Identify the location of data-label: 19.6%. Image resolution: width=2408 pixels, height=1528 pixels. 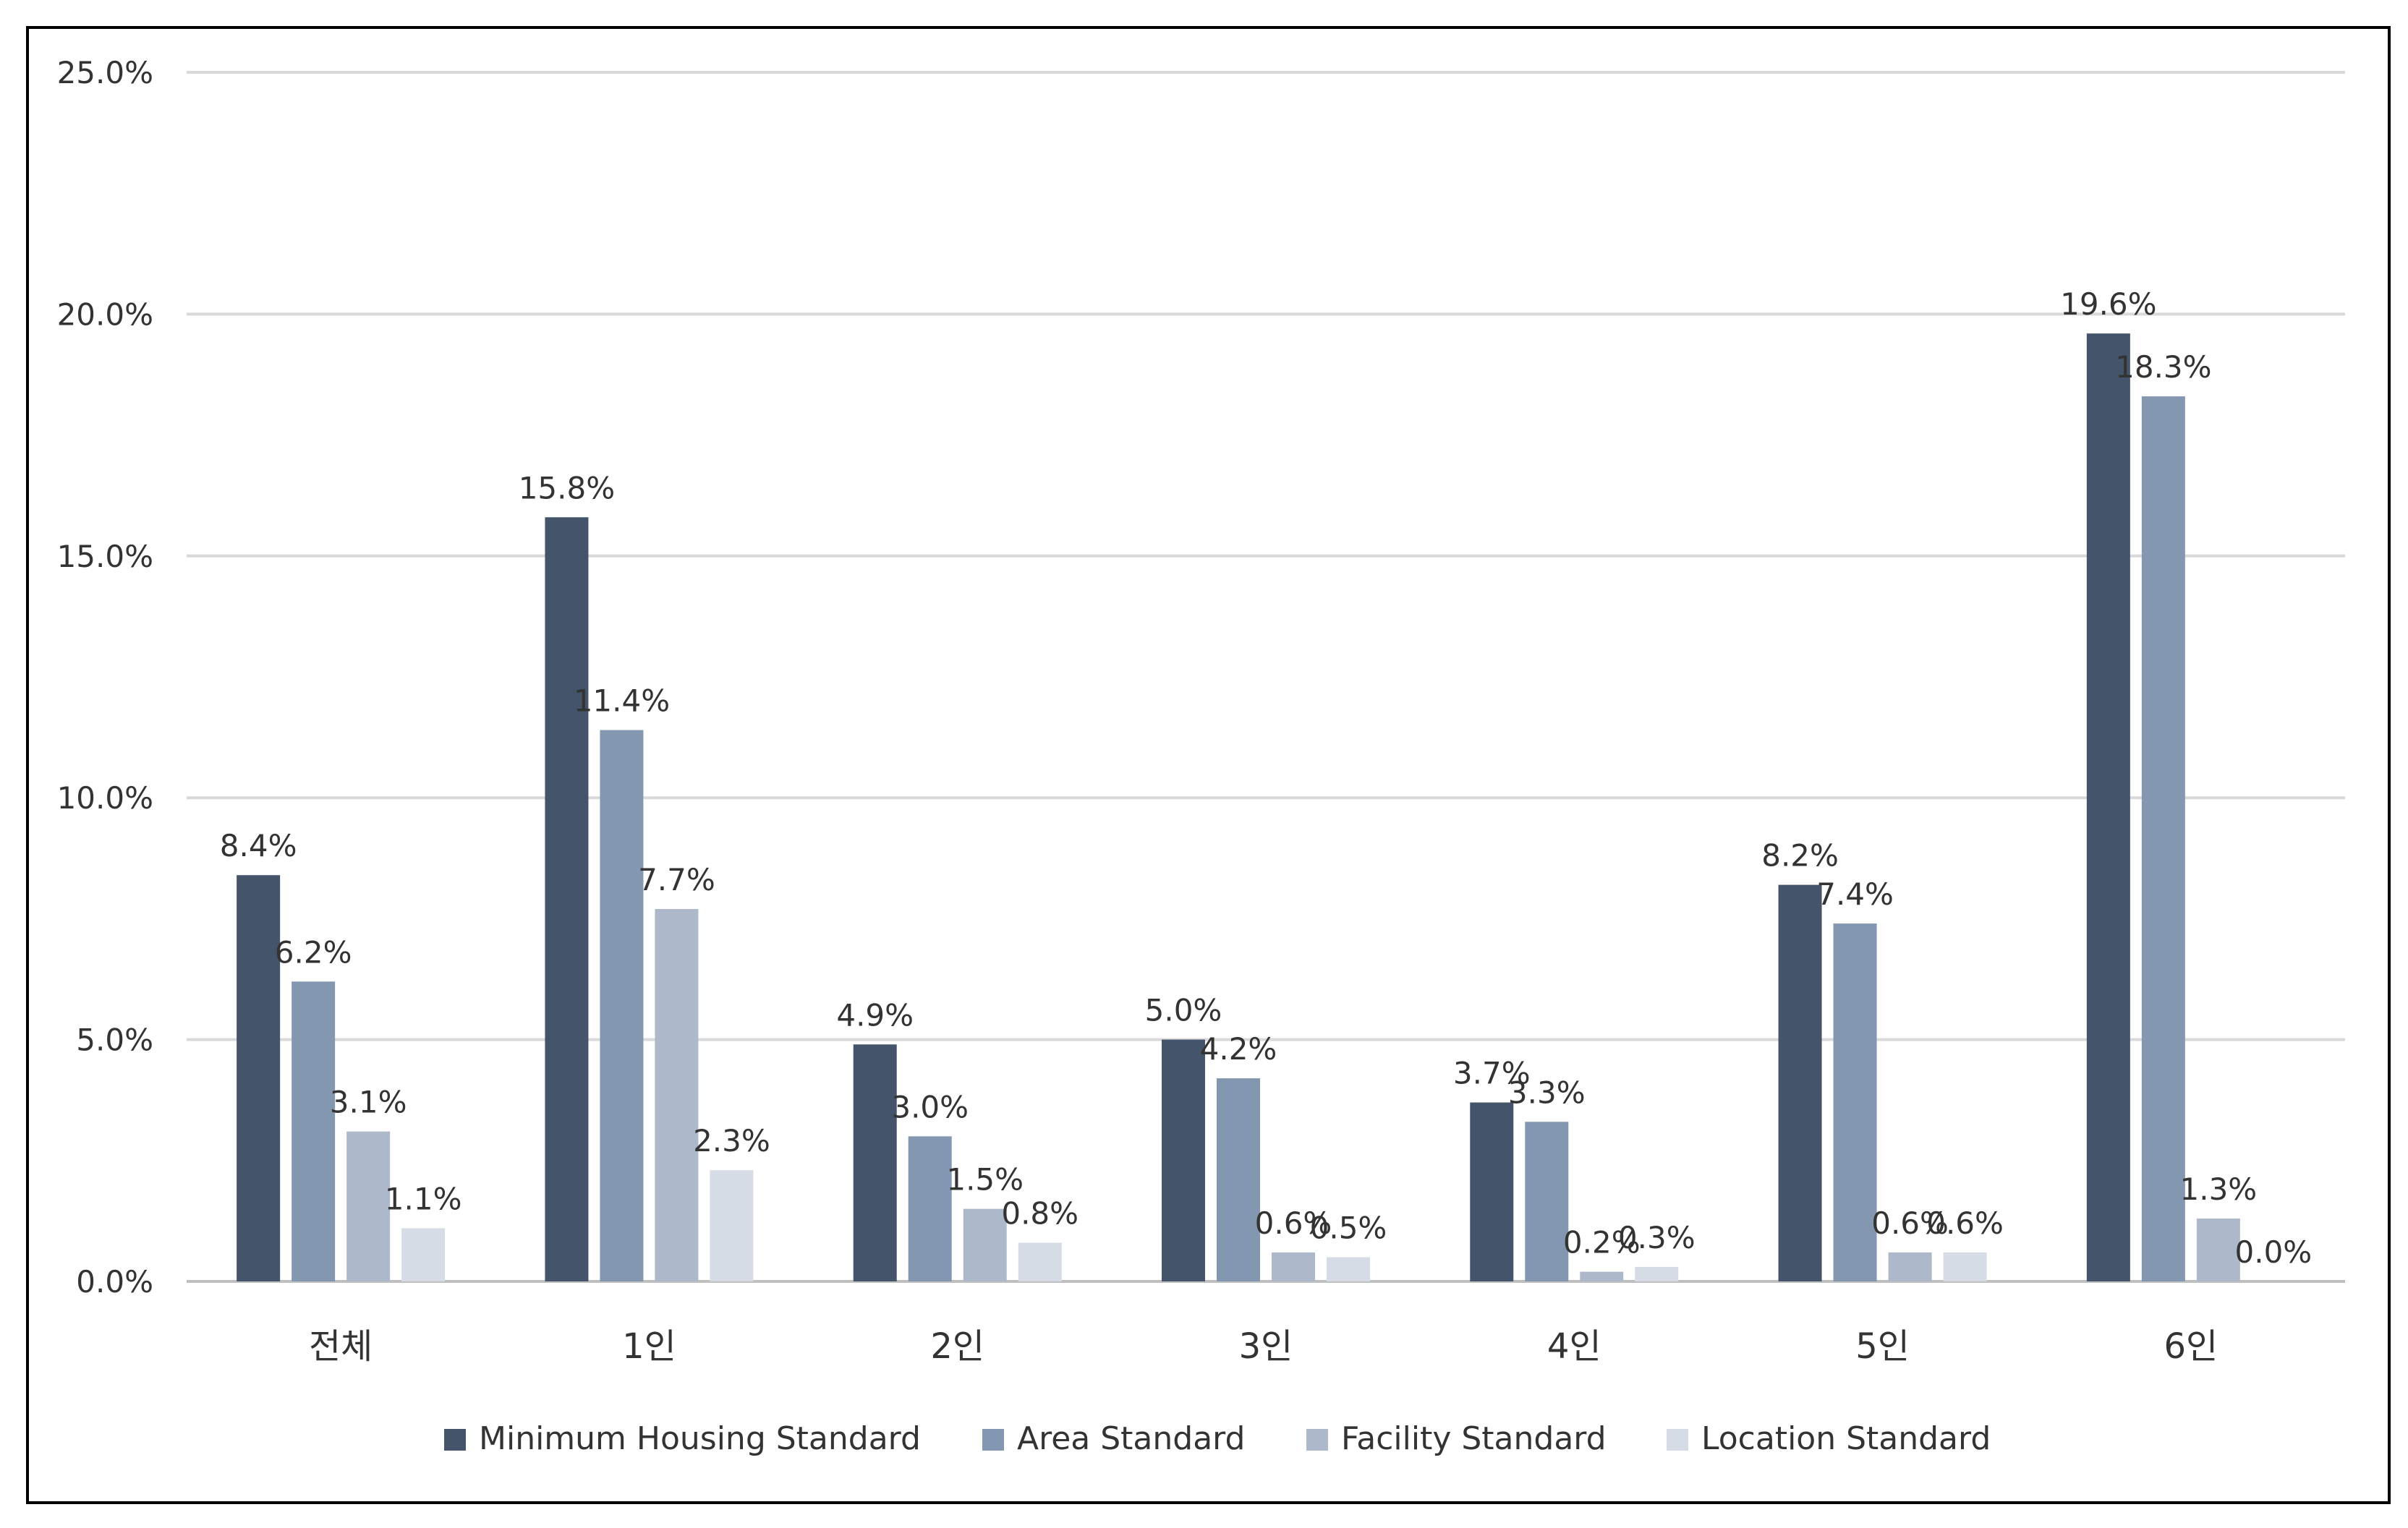
(2108, 304).